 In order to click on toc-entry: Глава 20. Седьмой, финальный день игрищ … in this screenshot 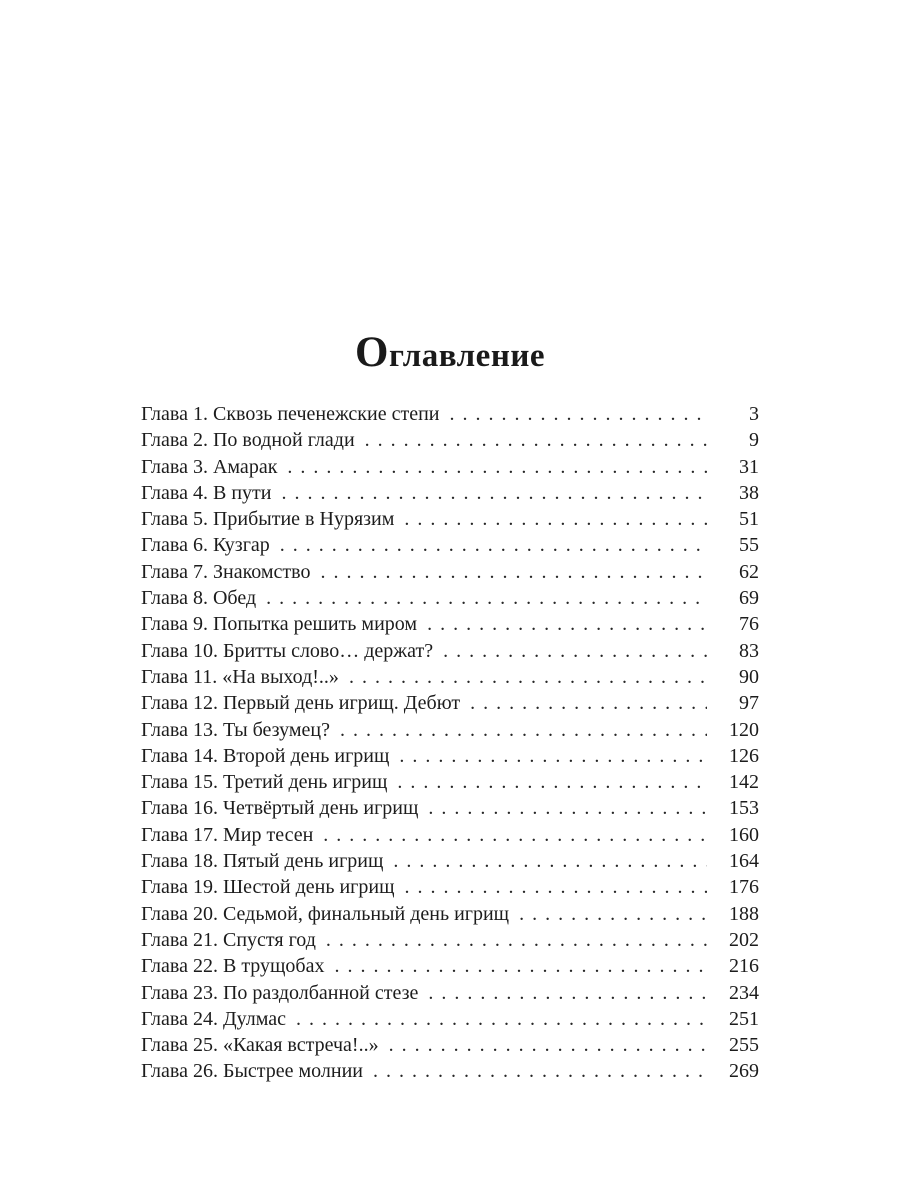, I will do `click(450, 914)`.